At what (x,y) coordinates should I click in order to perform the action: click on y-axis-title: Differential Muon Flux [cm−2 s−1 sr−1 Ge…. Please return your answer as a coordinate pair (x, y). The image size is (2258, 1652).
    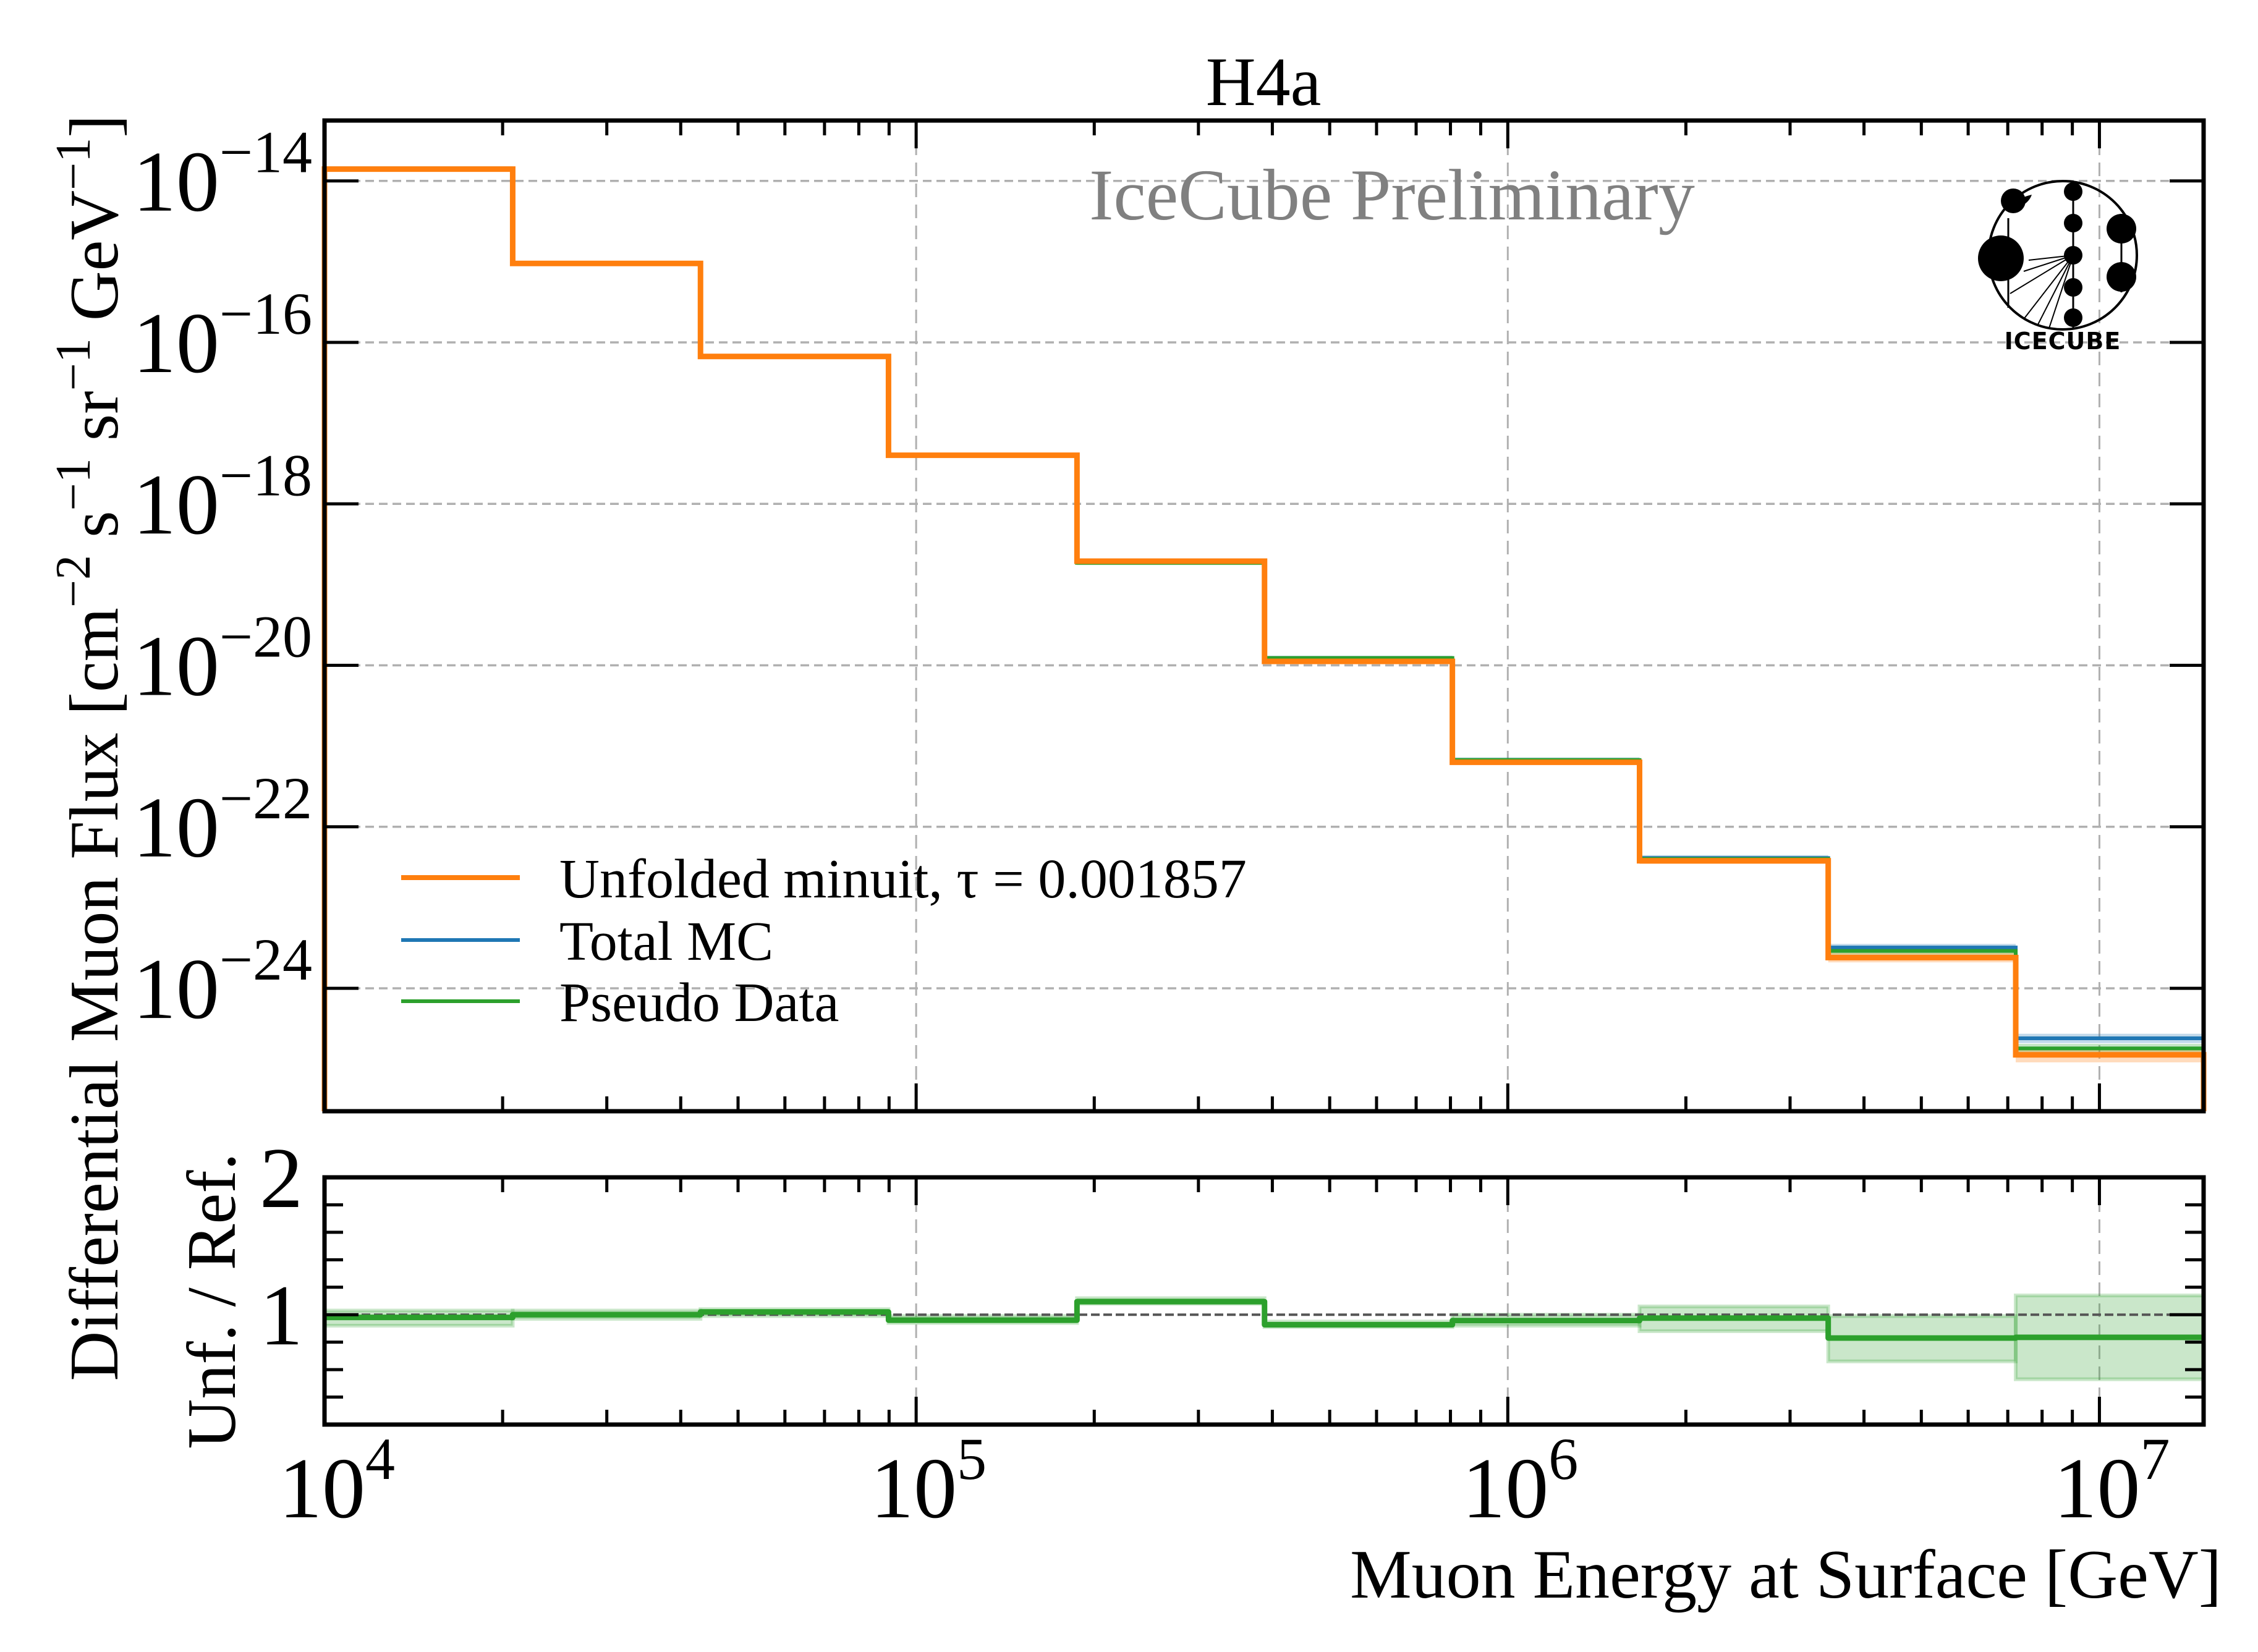
    Looking at the image, I should click on (90, 747).